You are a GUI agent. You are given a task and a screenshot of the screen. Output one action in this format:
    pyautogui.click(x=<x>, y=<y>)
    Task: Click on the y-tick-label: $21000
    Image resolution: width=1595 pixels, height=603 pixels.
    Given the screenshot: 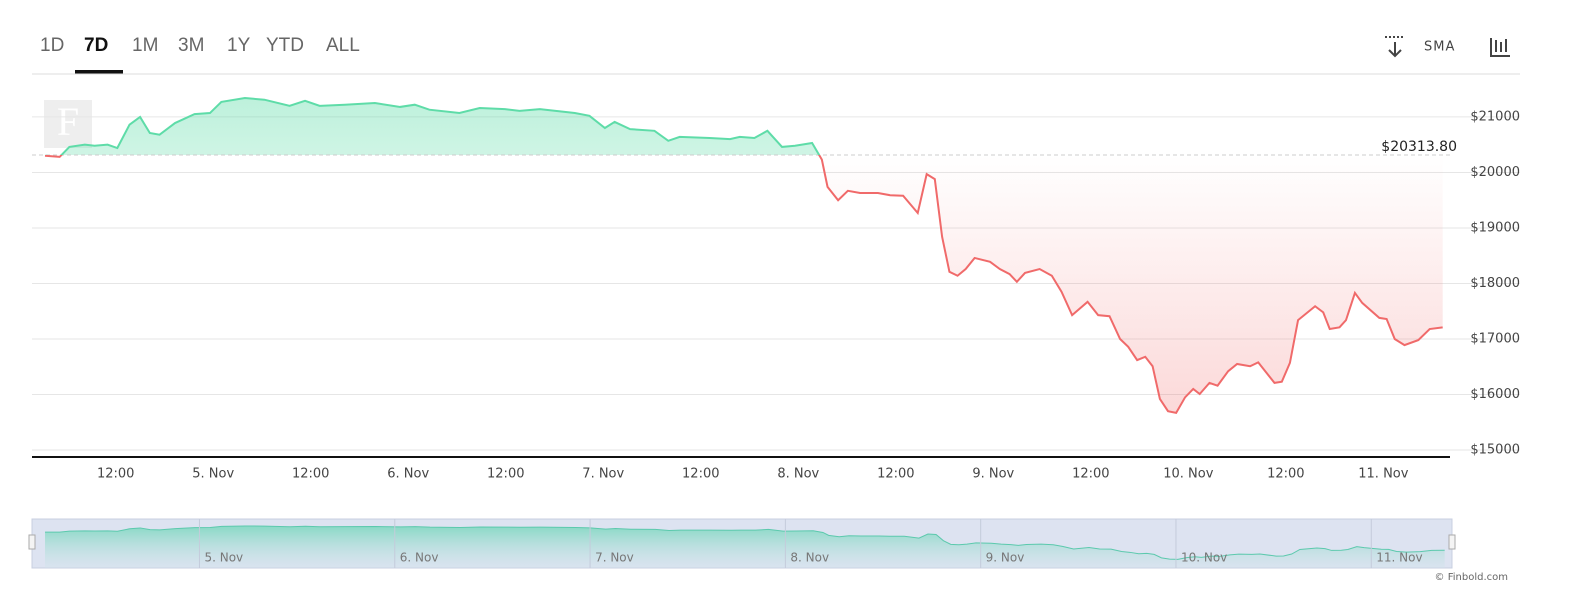 What is the action you would take?
    pyautogui.click(x=1495, y=116)
    